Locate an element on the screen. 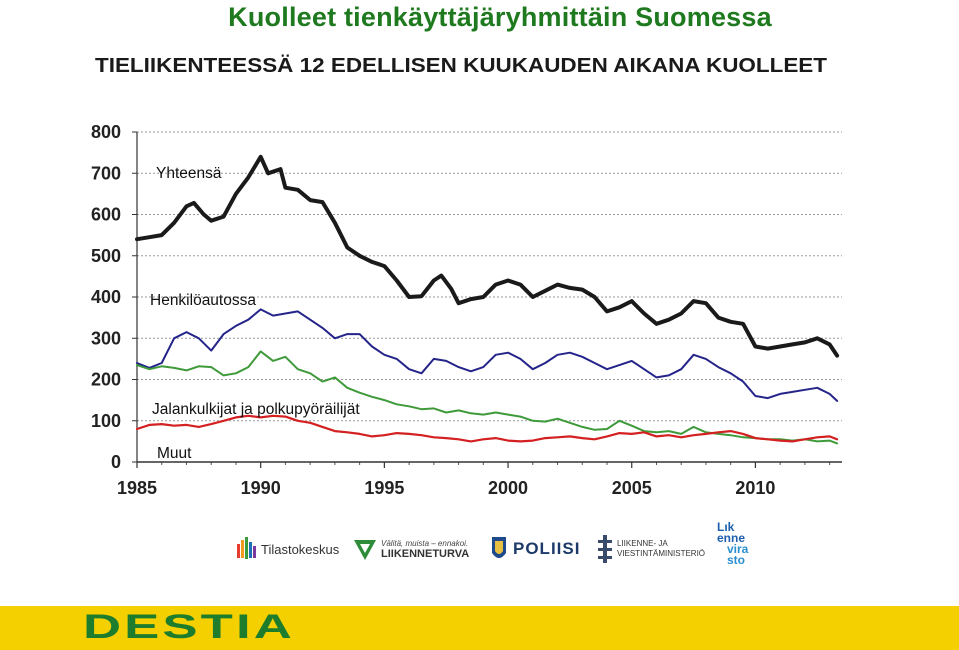 The image size is (959, 650). x-tick-label: 1990 is located at coordinates (261, 488).